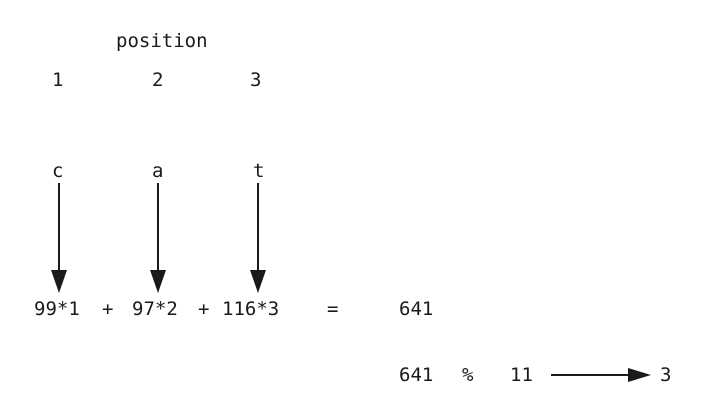  Describe the element at coordinates (204, 309) in the screenshot. I see `plus-sign-2: +` at that location.